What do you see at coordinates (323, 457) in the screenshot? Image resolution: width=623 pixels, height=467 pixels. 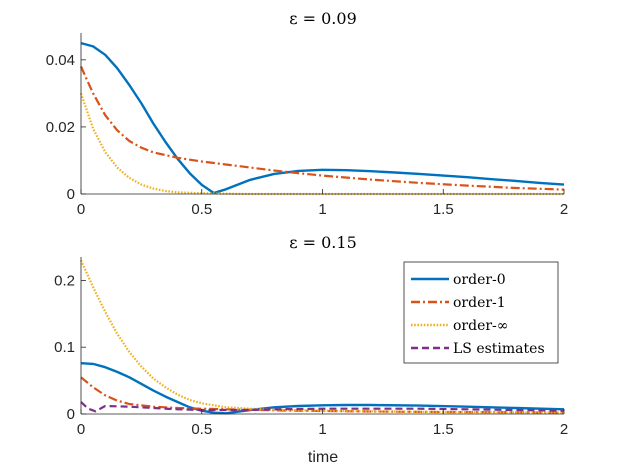 I see `x-axis-label: time` at bounding box center [323, 457].